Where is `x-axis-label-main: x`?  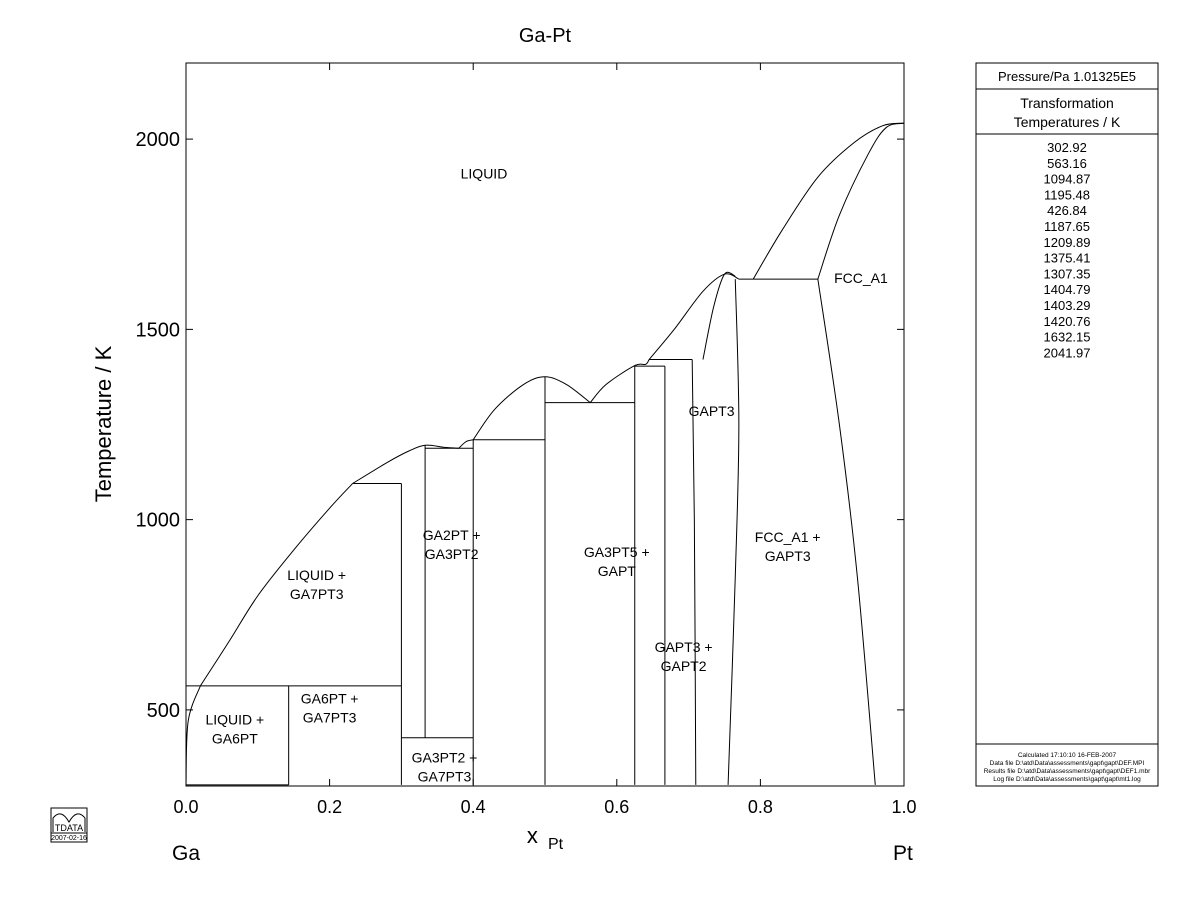
x-axis-label-main: x is located at coordinates (532, 835).